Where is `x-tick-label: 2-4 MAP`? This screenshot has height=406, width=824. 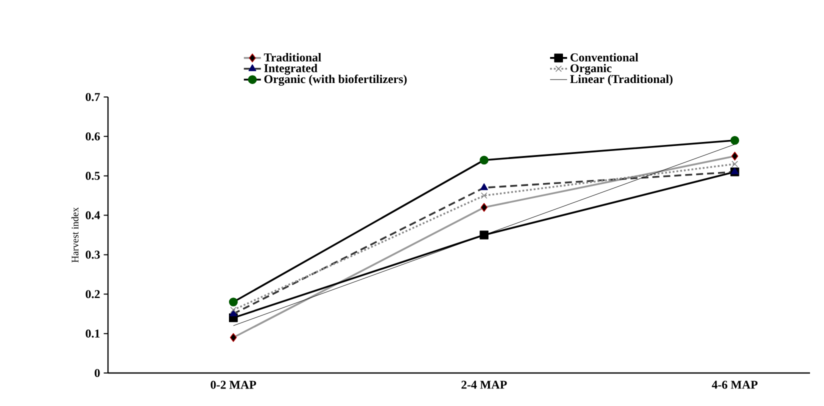 x-tick-label: 2-4 MAP is located at coordinates (484, 384).